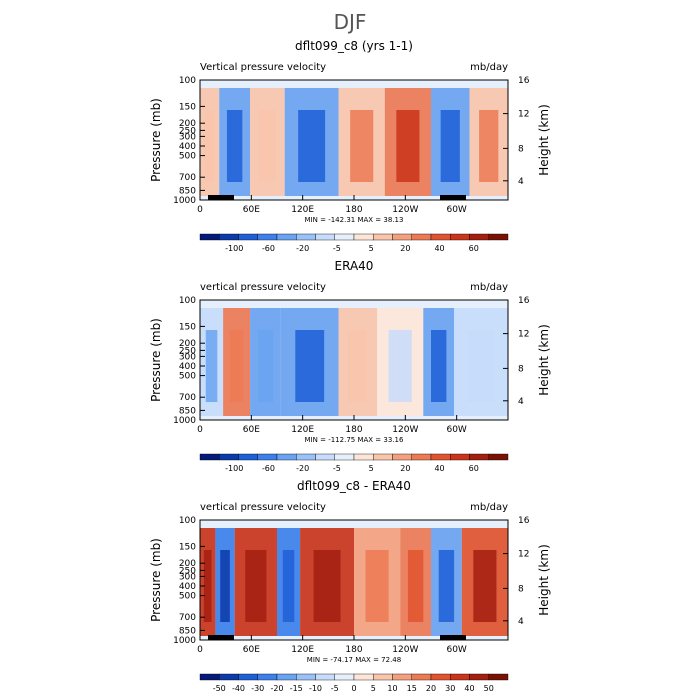 This screenshot has height=700, width=700. What do you see at coordinates (474, 468) in the screenshot?
I see `panel2-colorbar-label-8: 60` at bounding box center [474, 468].